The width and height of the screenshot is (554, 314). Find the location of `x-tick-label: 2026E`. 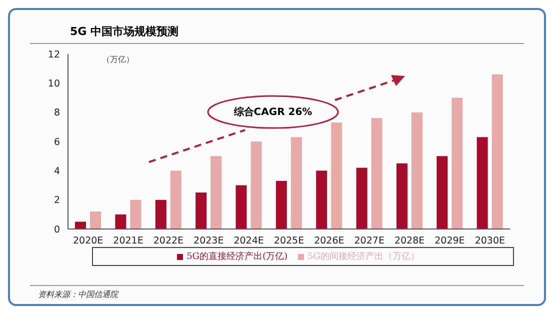

x-tick-label: 2026E is located at coordinates (329, 241).